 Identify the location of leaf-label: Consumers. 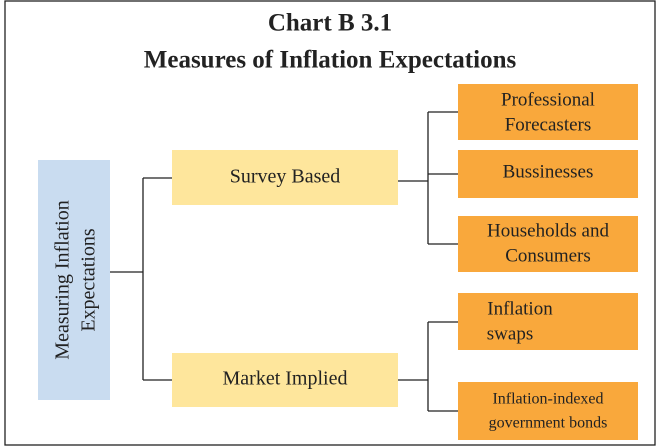
(548, 255).